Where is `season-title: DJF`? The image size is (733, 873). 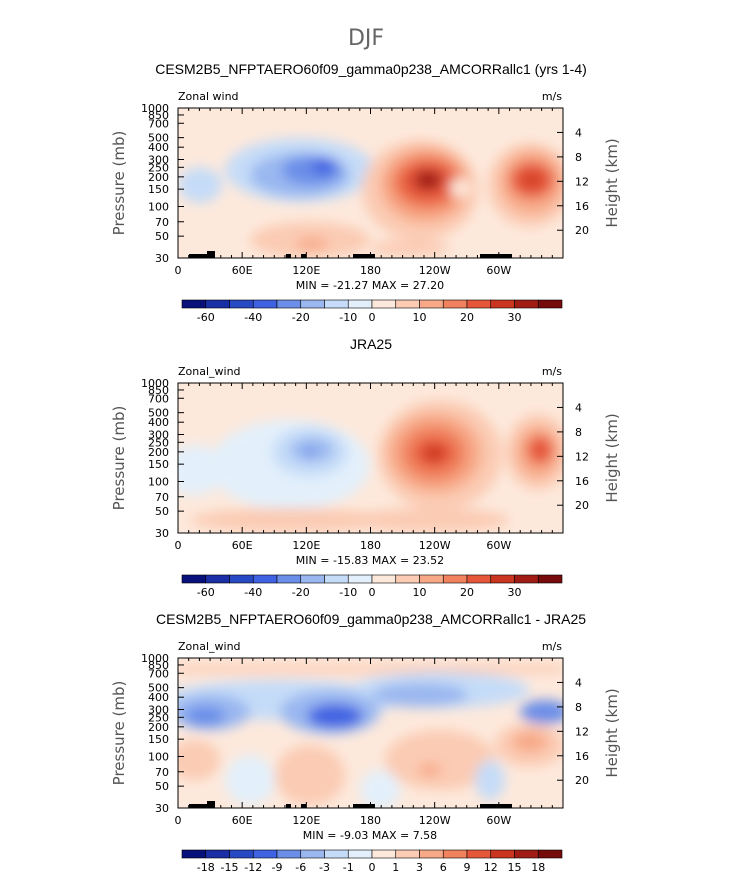
season-title: DJF is located at coordinates (366, 38).